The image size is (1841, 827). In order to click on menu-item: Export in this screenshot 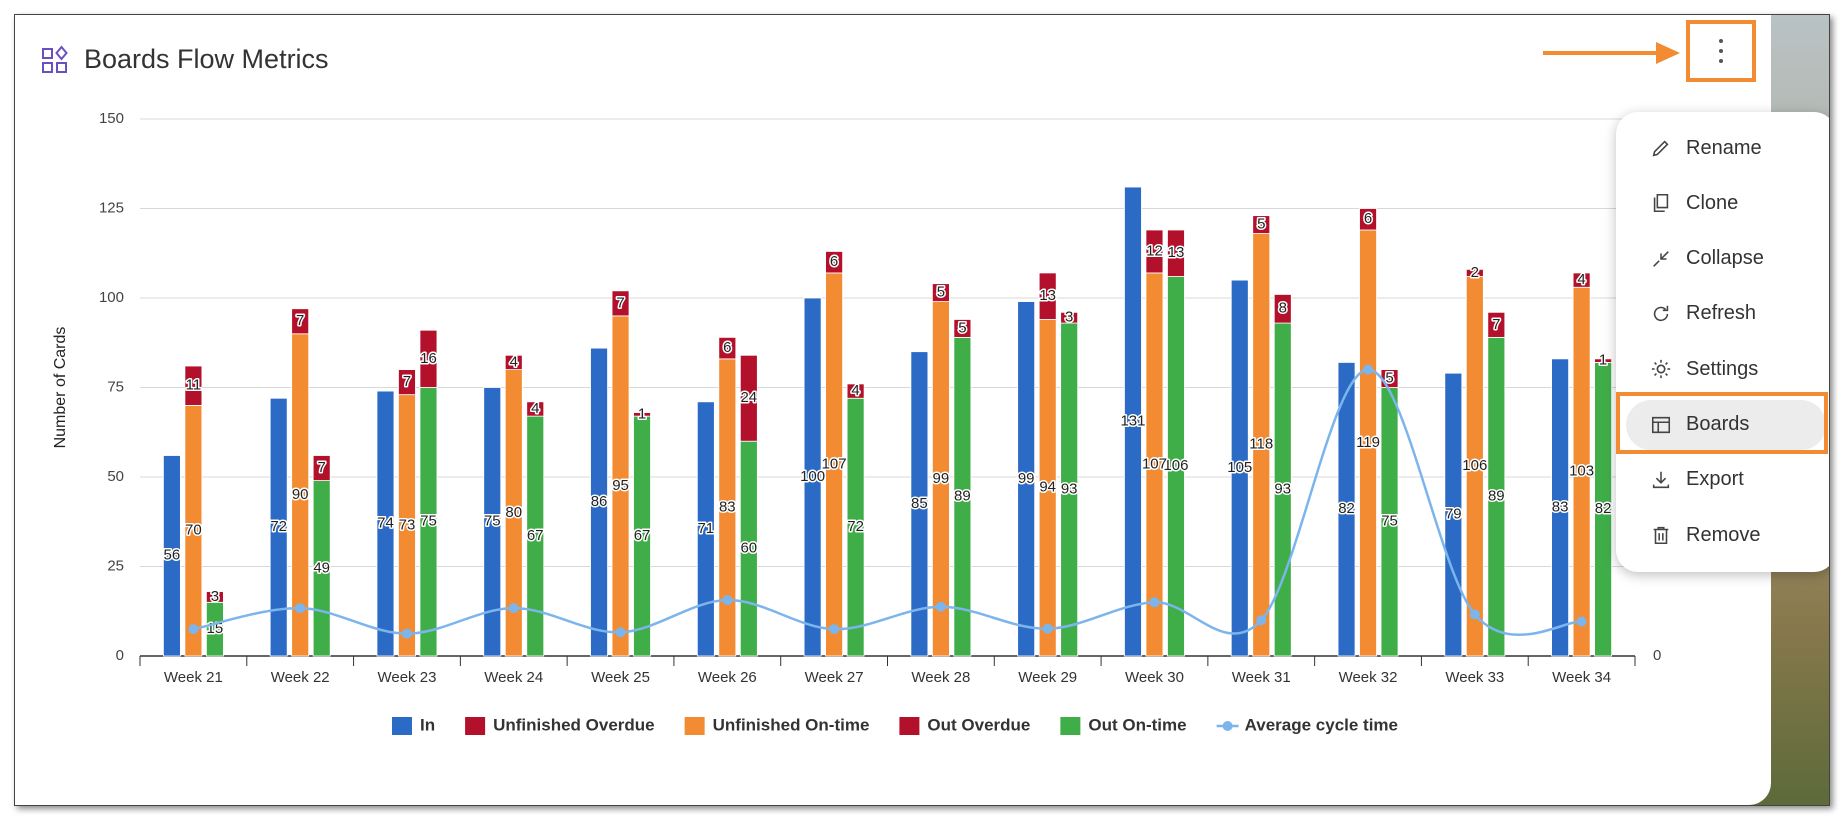, I will do `click(1726, 480)`.